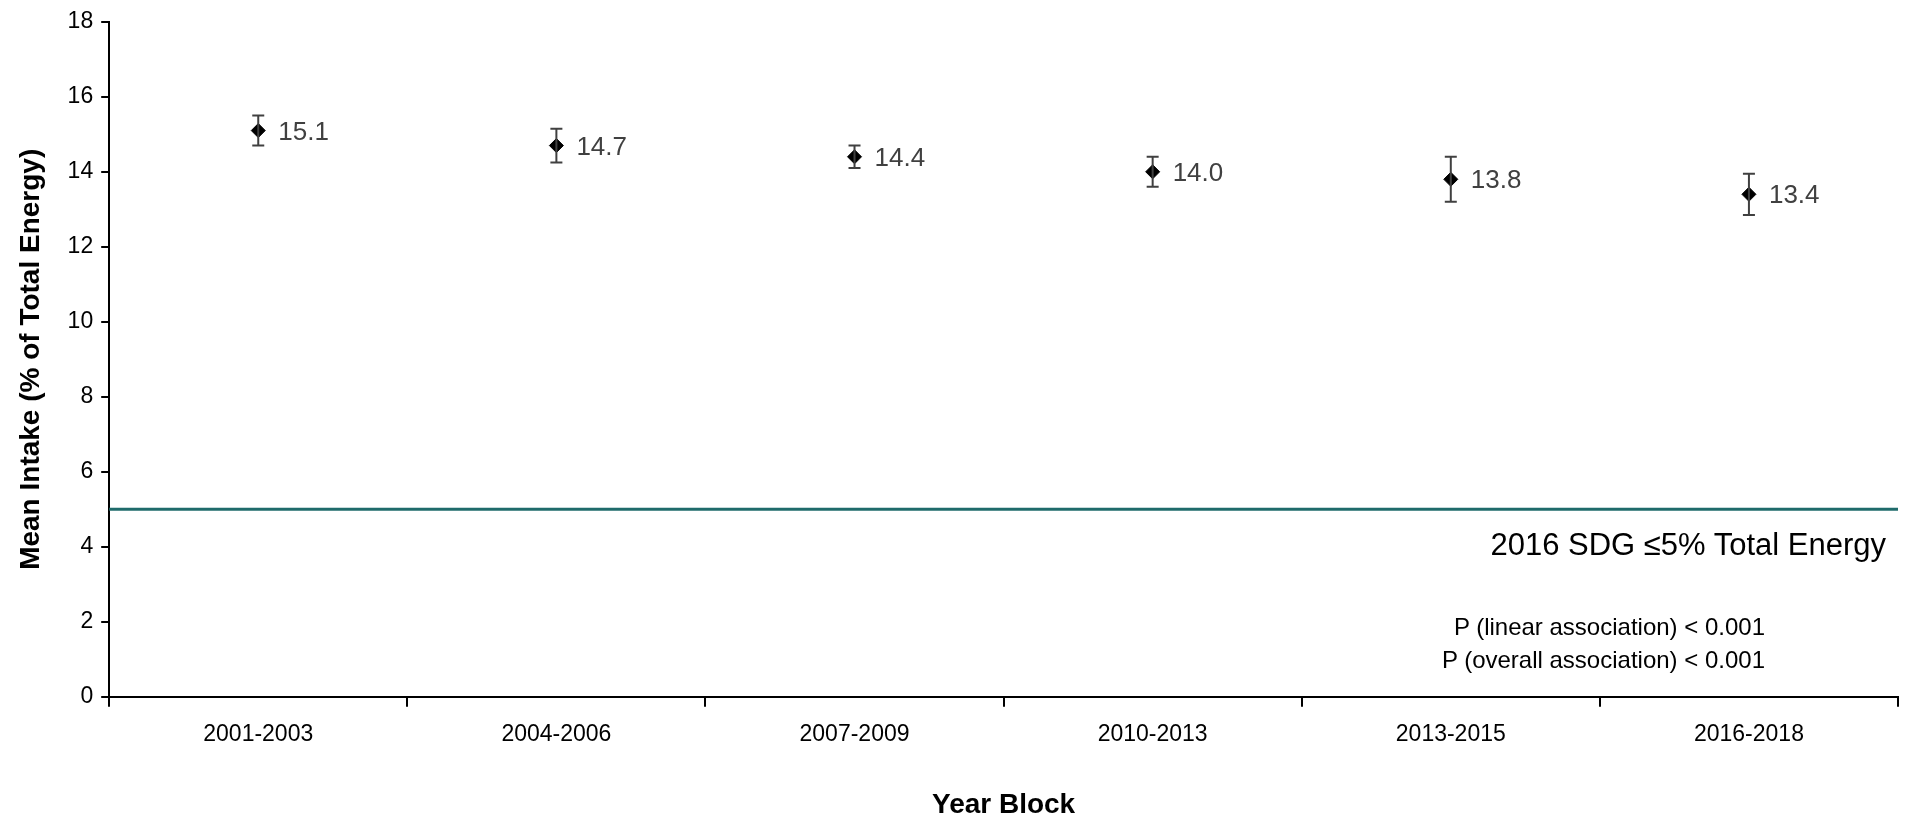 The image size is (1906, 836). Describe the element at coordinates (1748, 732) in the screenshot. I see `x-tick-label: 2016-2018` at that location.